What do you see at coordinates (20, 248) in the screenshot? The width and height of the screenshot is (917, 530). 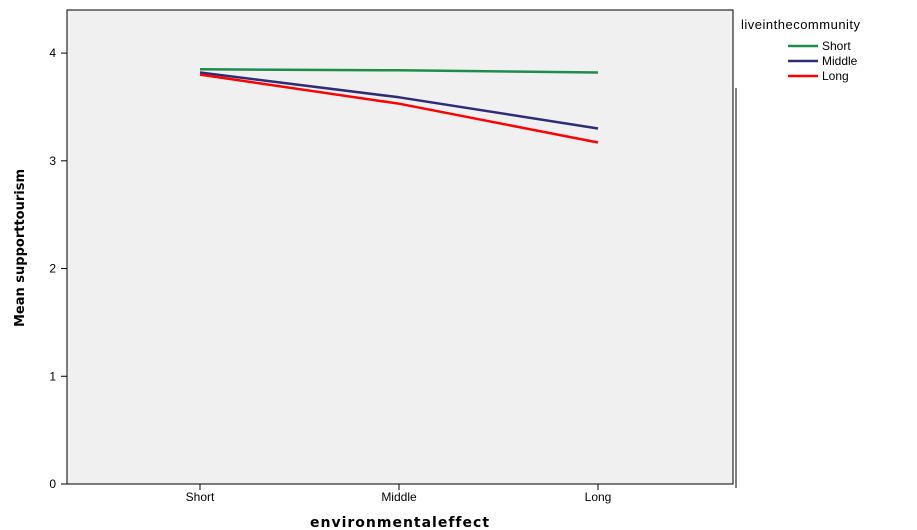 I see `y-axis-title: Mean supporttourism` at bounding box center [20, 248].